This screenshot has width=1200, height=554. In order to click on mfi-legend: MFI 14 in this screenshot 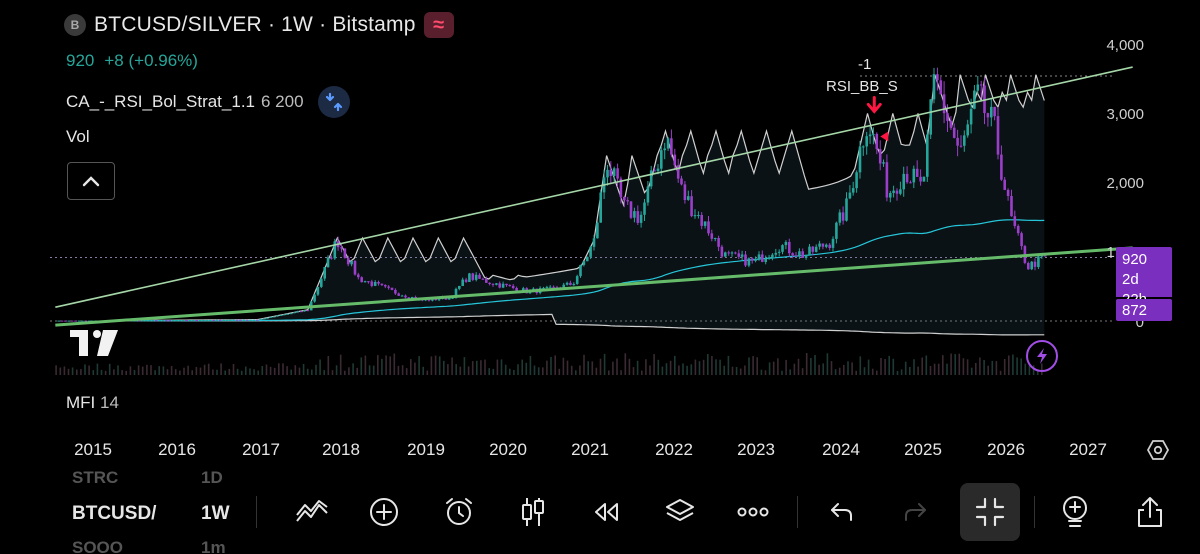, I will do `click(92, 403)`.